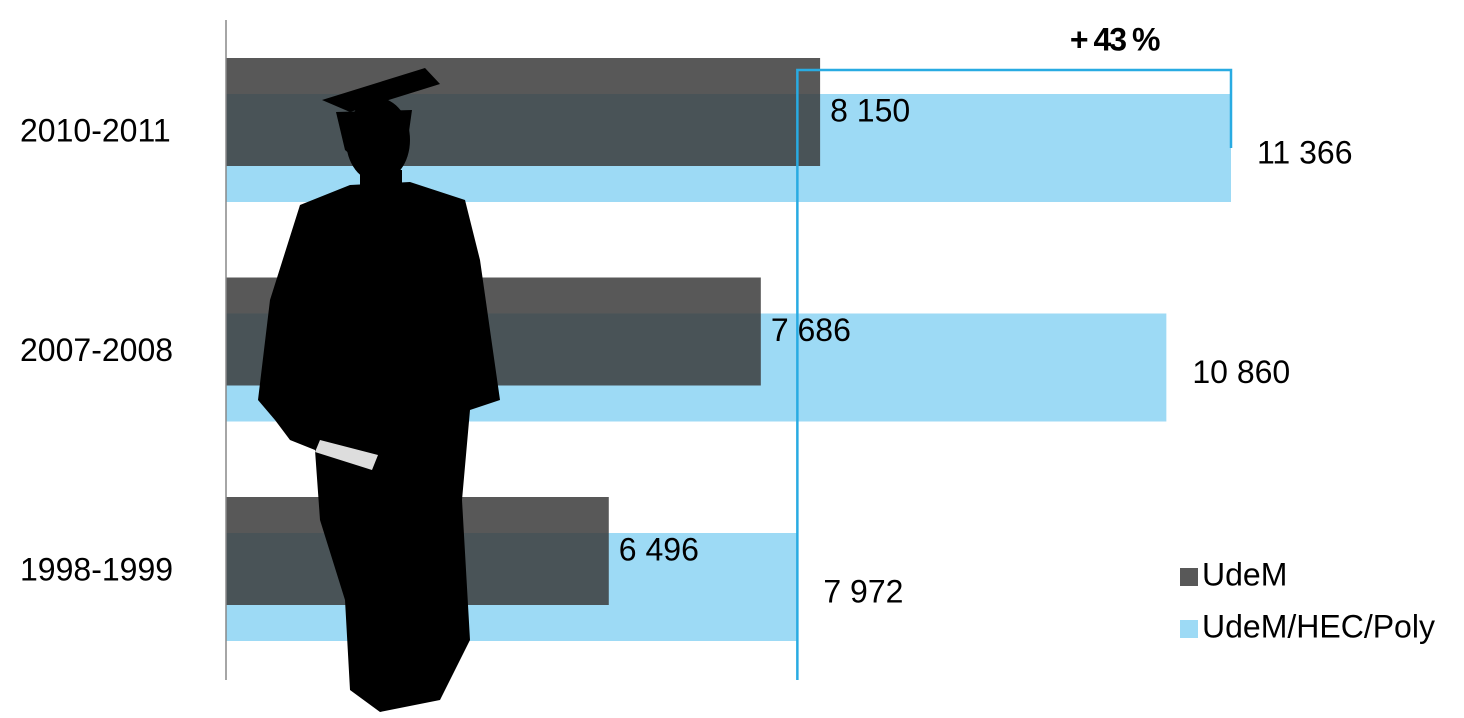 This screenshot has width=1464, height=718. Describe the element at coordinates (811, 330) in the screenshot. I see `value-label: 7 686` at that location.